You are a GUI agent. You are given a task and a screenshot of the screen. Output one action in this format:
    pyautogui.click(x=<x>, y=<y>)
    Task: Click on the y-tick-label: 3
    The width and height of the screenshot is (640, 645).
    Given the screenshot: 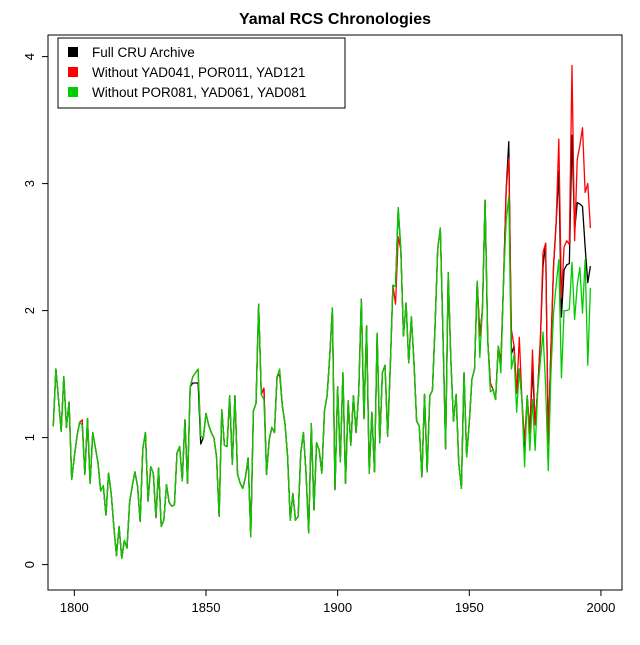 What is the action you would take?
    pyautogui.click(x=29, y=183)
    